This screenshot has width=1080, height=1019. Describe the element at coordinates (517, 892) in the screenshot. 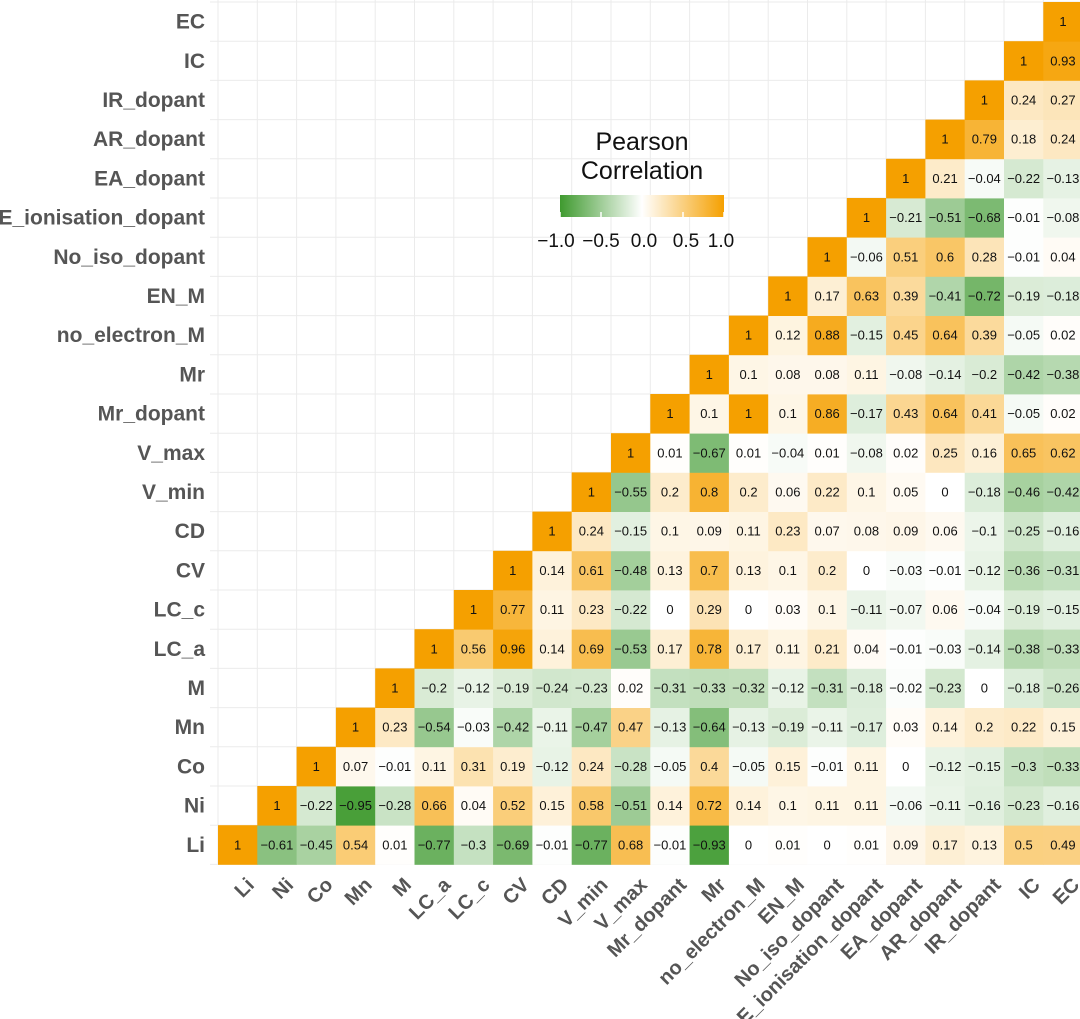

I see `x-tick-label: CV` at that location.